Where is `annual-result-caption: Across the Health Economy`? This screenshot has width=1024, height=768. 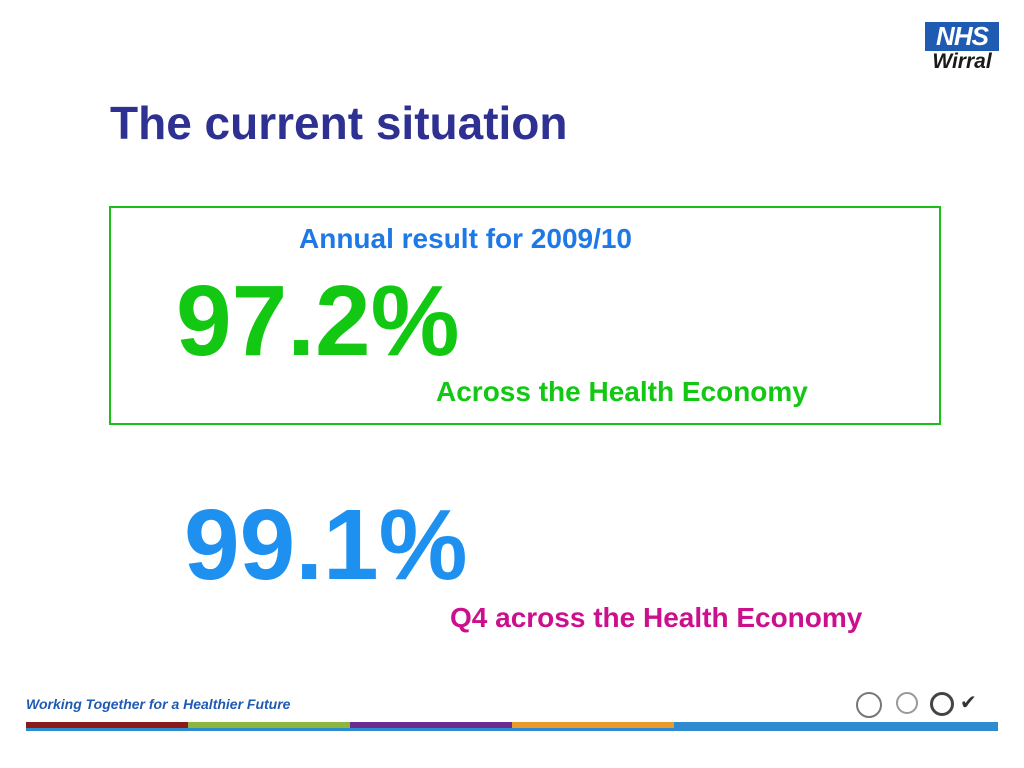
annual-result-caption: Across the Health Economy is located at coordinates (622, 391).